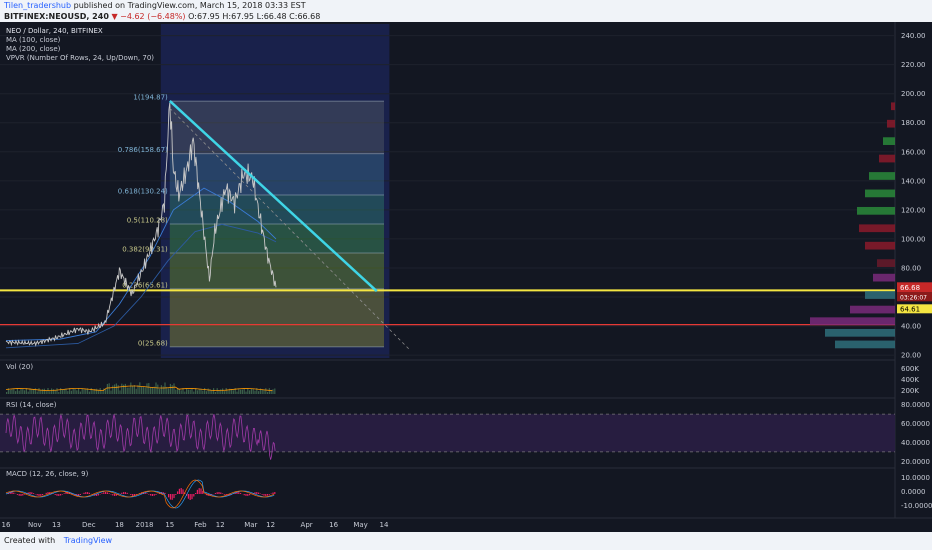 The image size is (932, 550). I want to click on macd-tick-label: 10.0000, so click(915, 478).